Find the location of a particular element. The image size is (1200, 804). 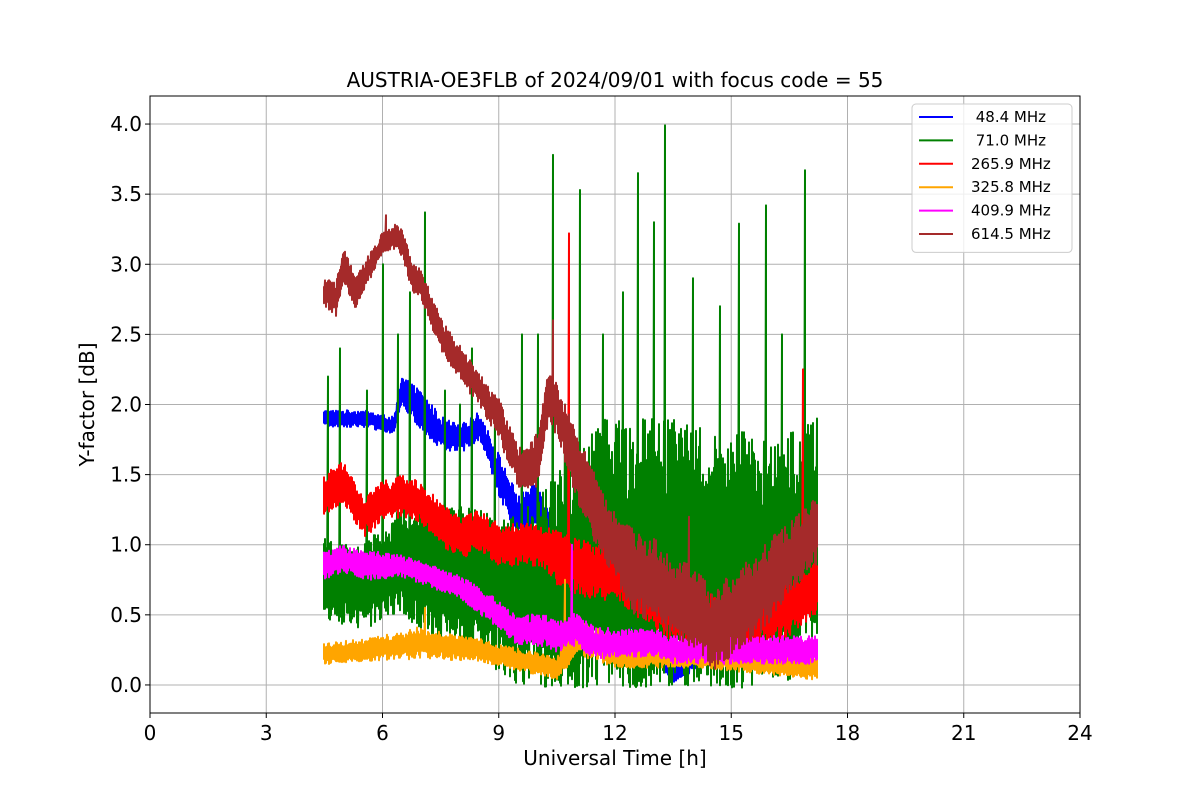

y-tick-label: 0.0 is located at coordinates (126, 685).